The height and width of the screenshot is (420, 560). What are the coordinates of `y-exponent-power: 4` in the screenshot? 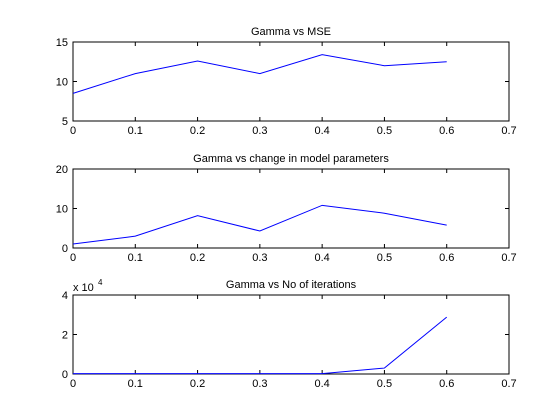 It's located at (100, 282).